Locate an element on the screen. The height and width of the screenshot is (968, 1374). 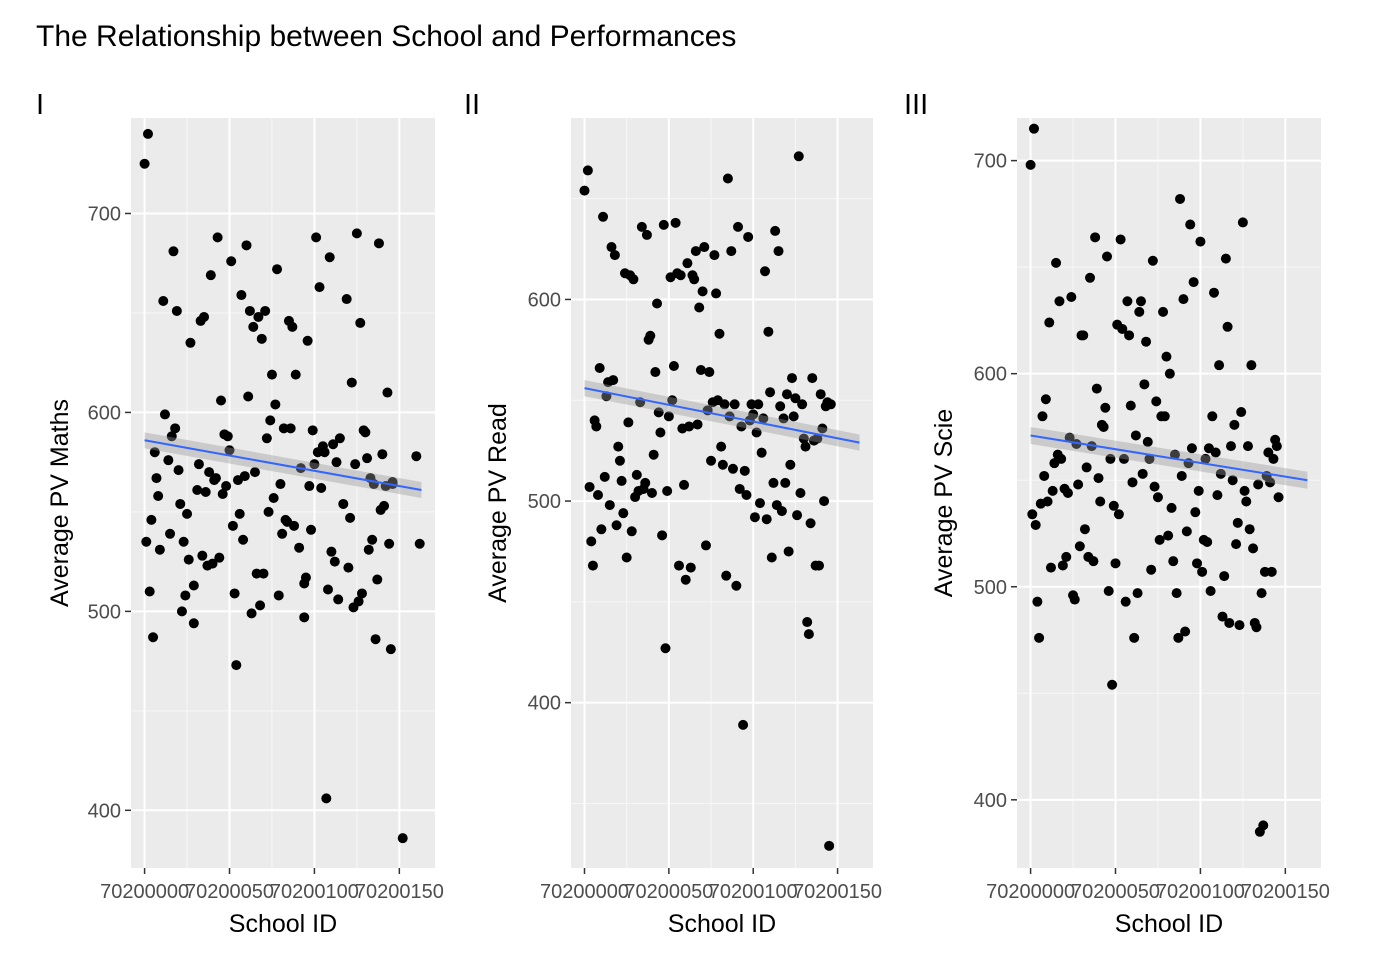
trend-line is located at coordinates (1169, 458).